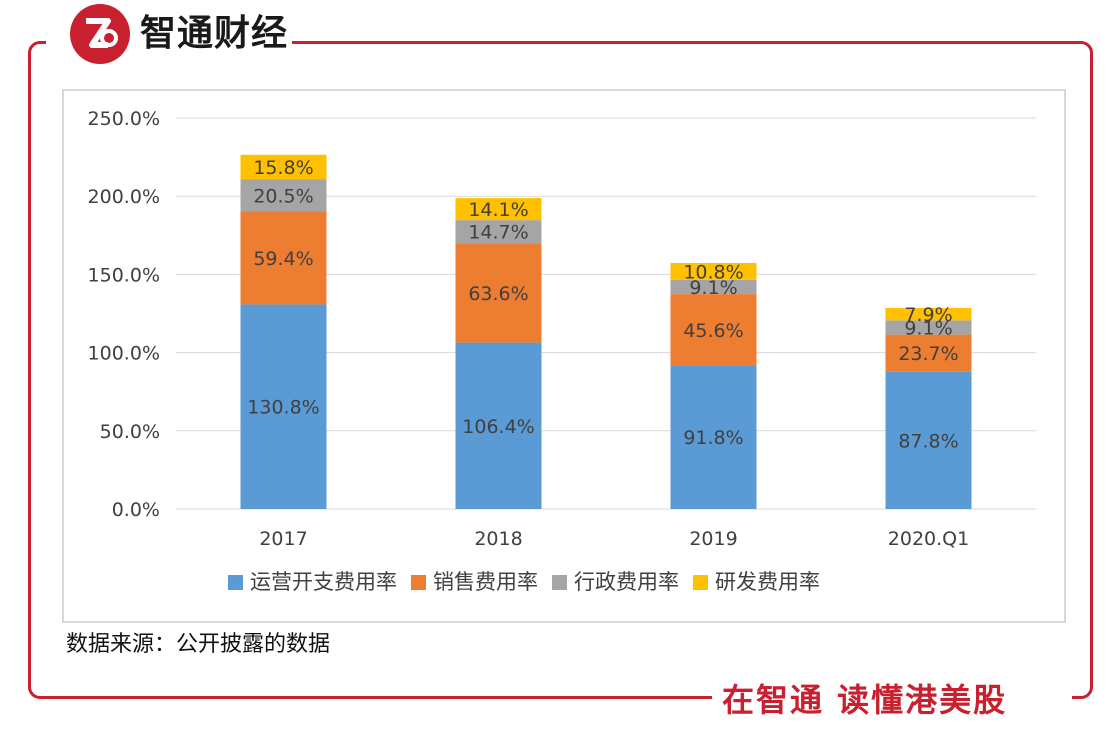 This screenshot has width=1111, height=738. I want to click on data-label: 63.6%, so click(498, 294).